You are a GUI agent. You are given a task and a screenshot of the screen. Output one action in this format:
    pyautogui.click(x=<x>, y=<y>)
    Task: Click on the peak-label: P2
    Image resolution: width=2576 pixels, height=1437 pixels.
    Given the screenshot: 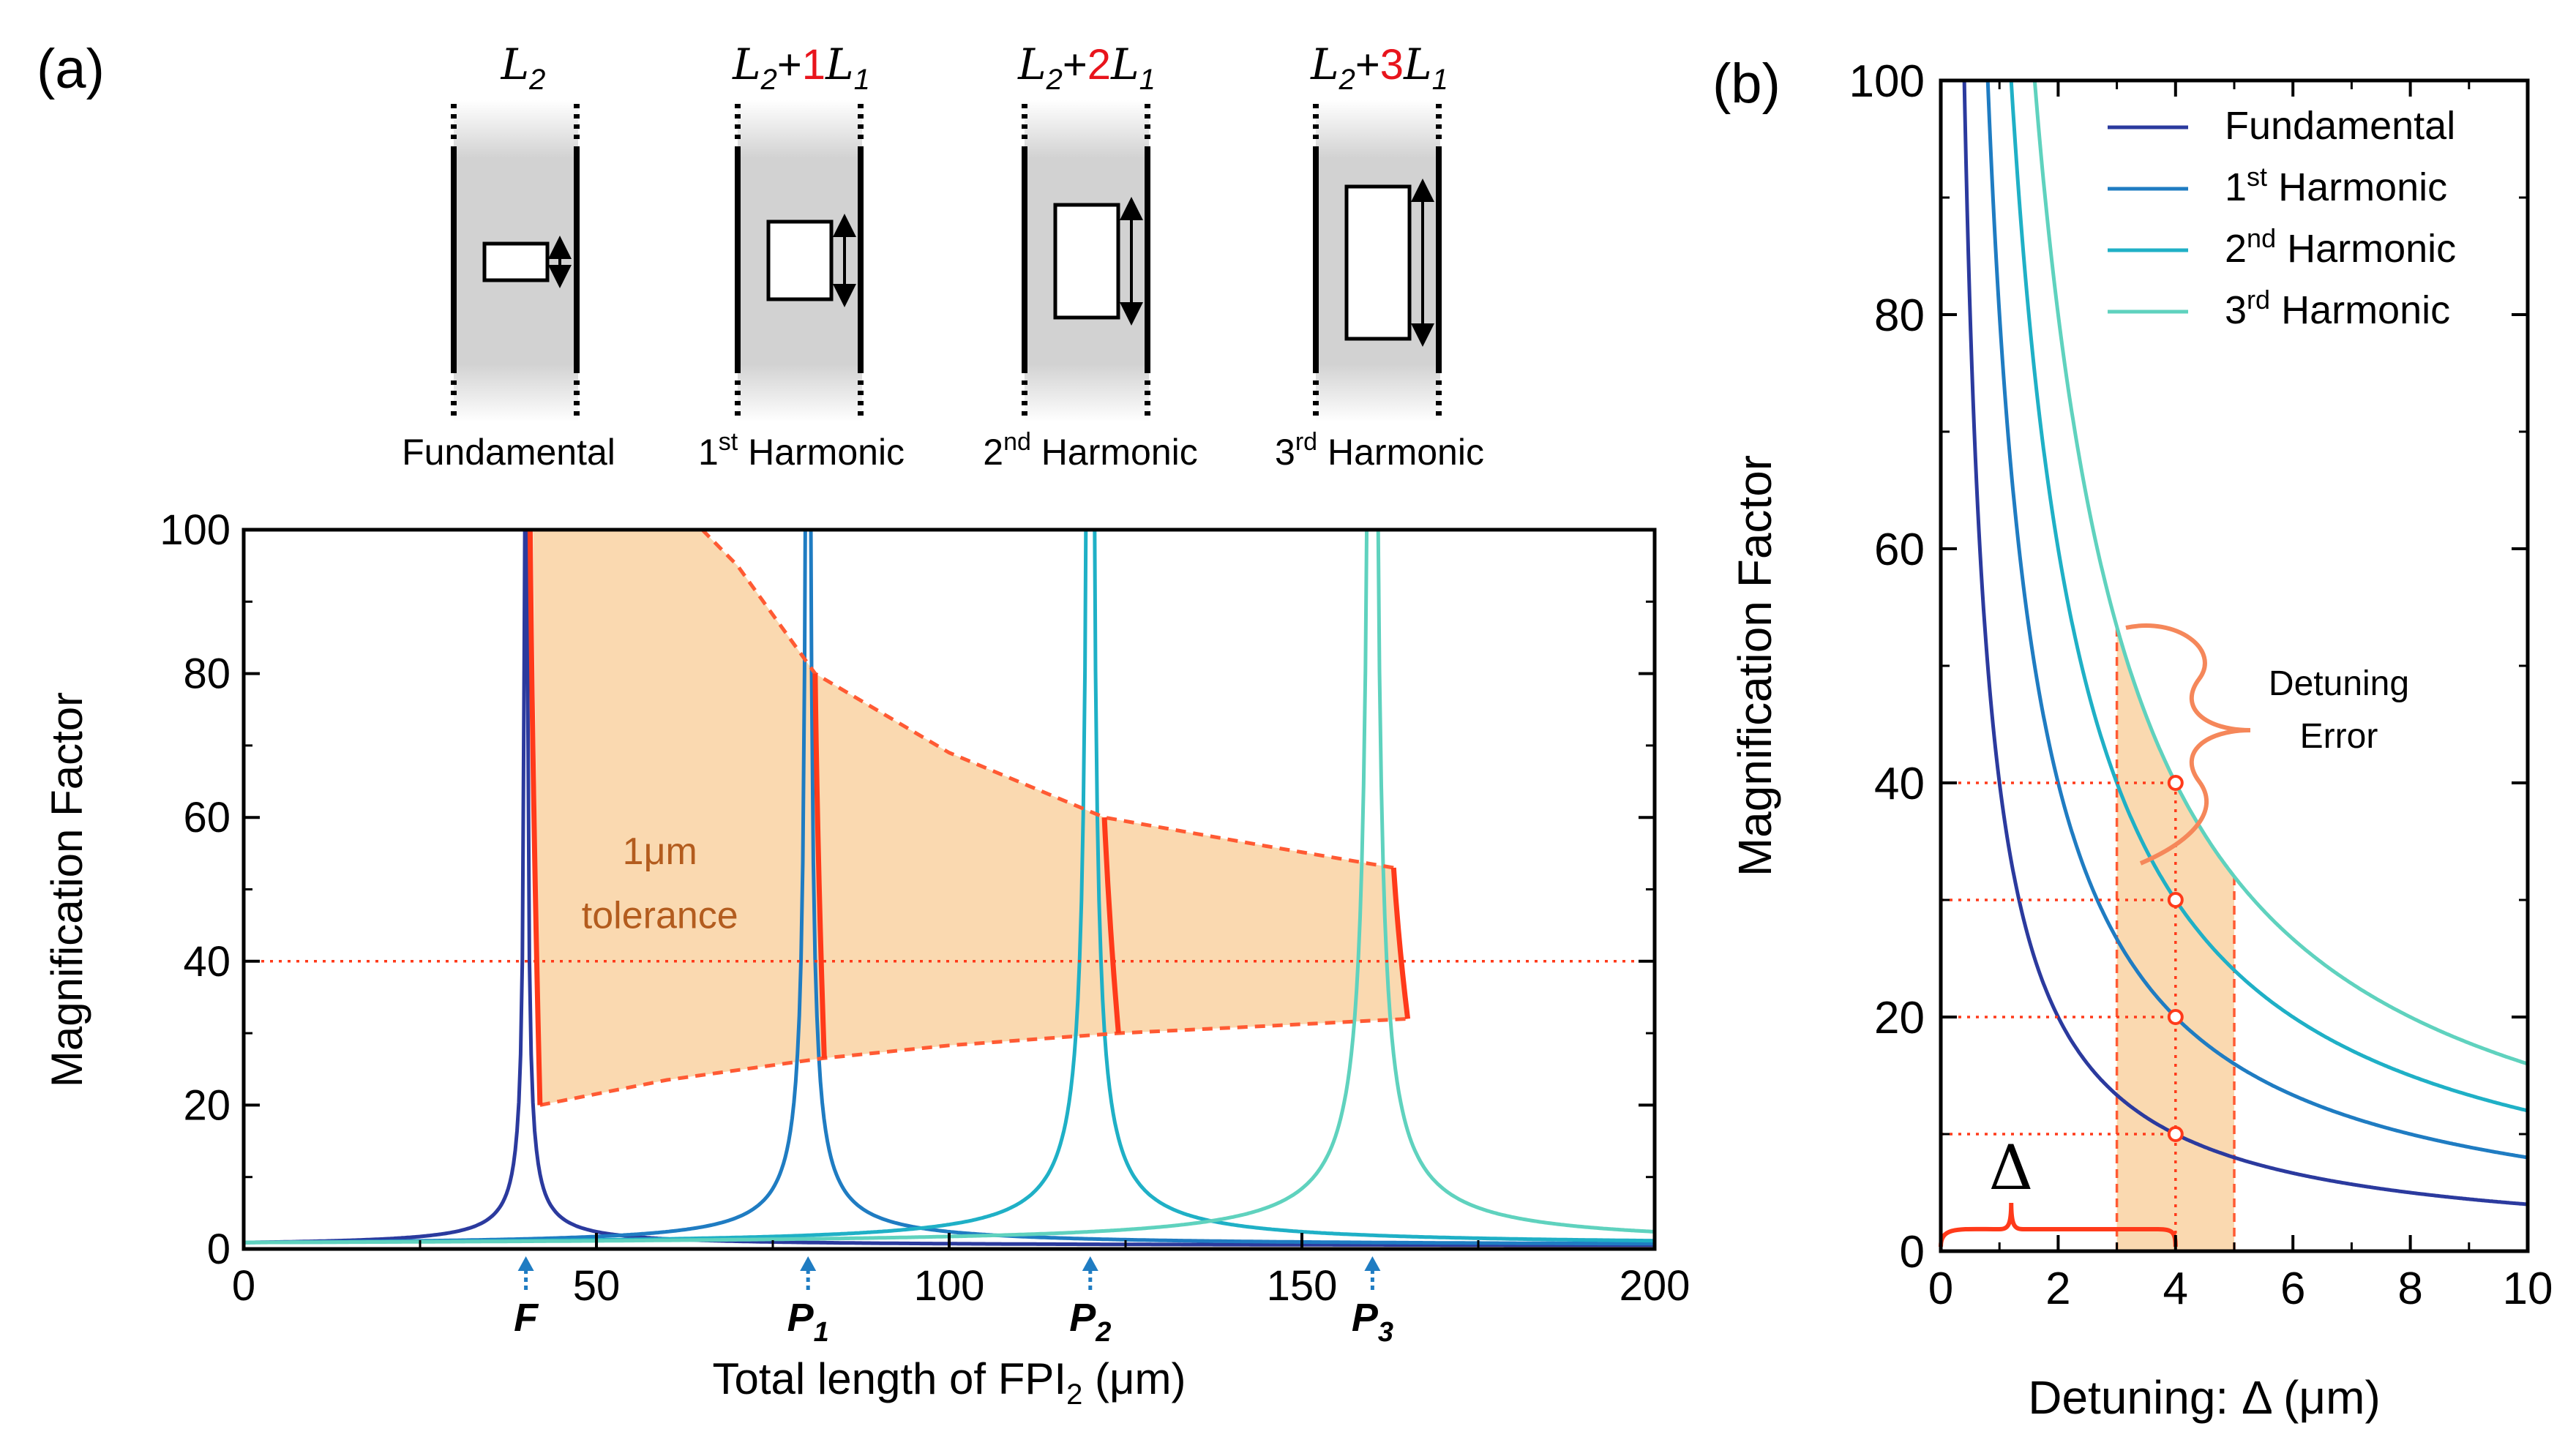 What is the action you would take?
    pyautogui.click(x=1090, y=1322)
    